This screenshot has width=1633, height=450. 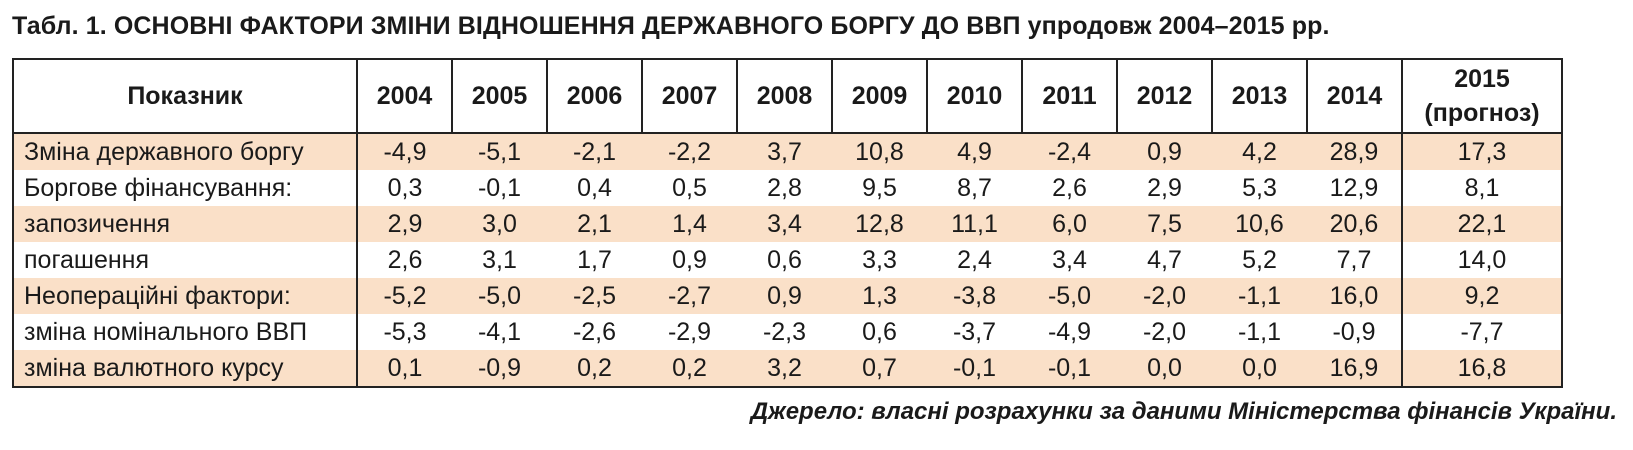 I want to click on header-year: 2008, so click(x=785, y=96).